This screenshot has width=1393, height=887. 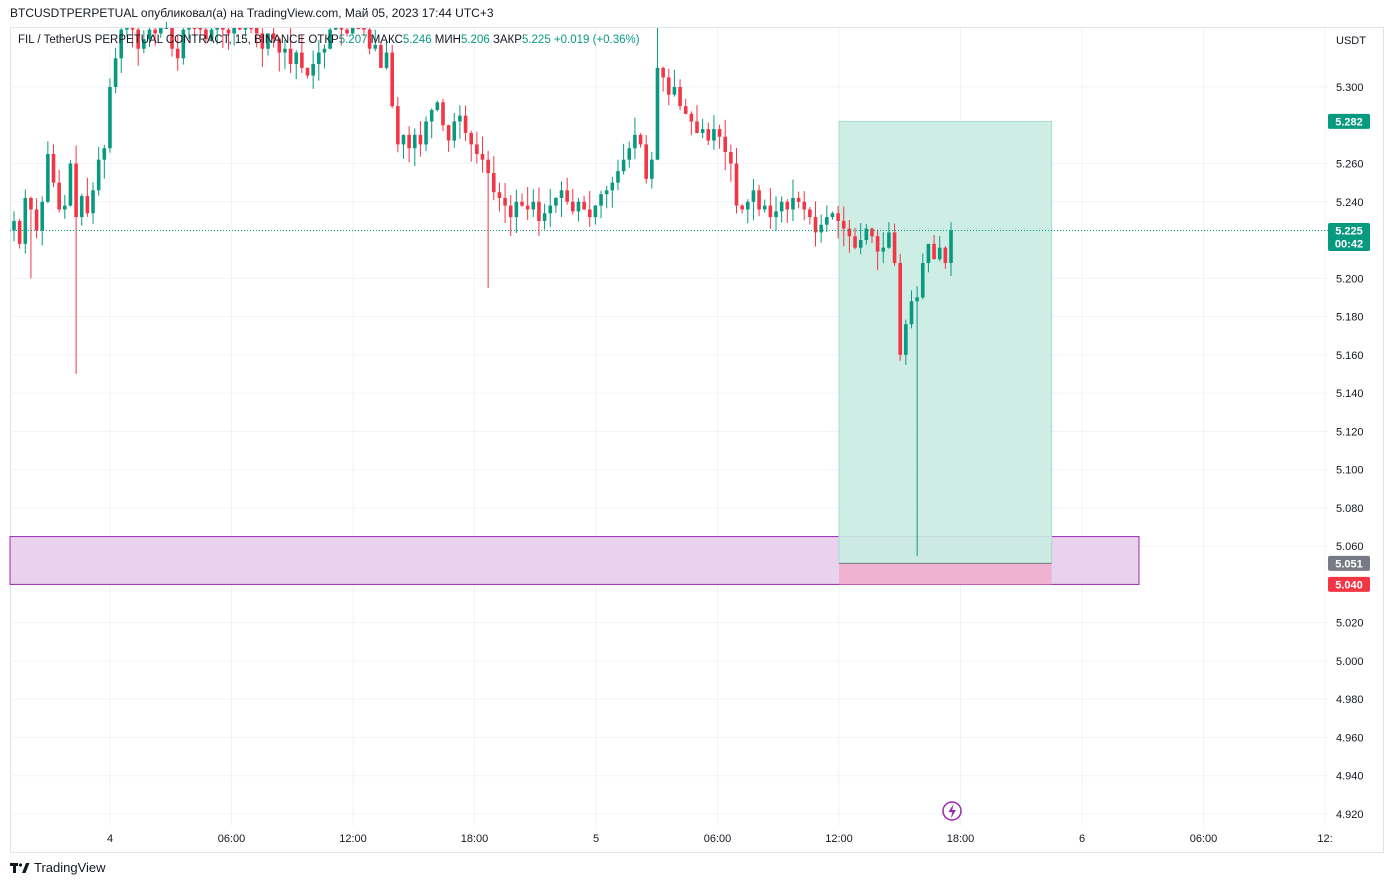 I want to click on tradingview-logo-icon, so click(x=20, y=867).